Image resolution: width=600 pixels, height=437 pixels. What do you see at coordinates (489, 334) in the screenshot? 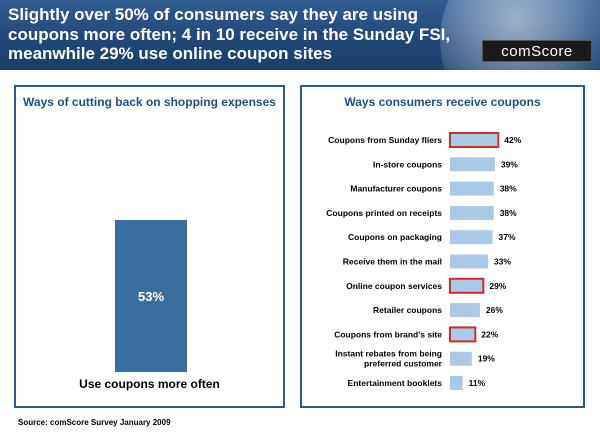
I see `value-label-8: 22%` at bounding box center [489, 334].